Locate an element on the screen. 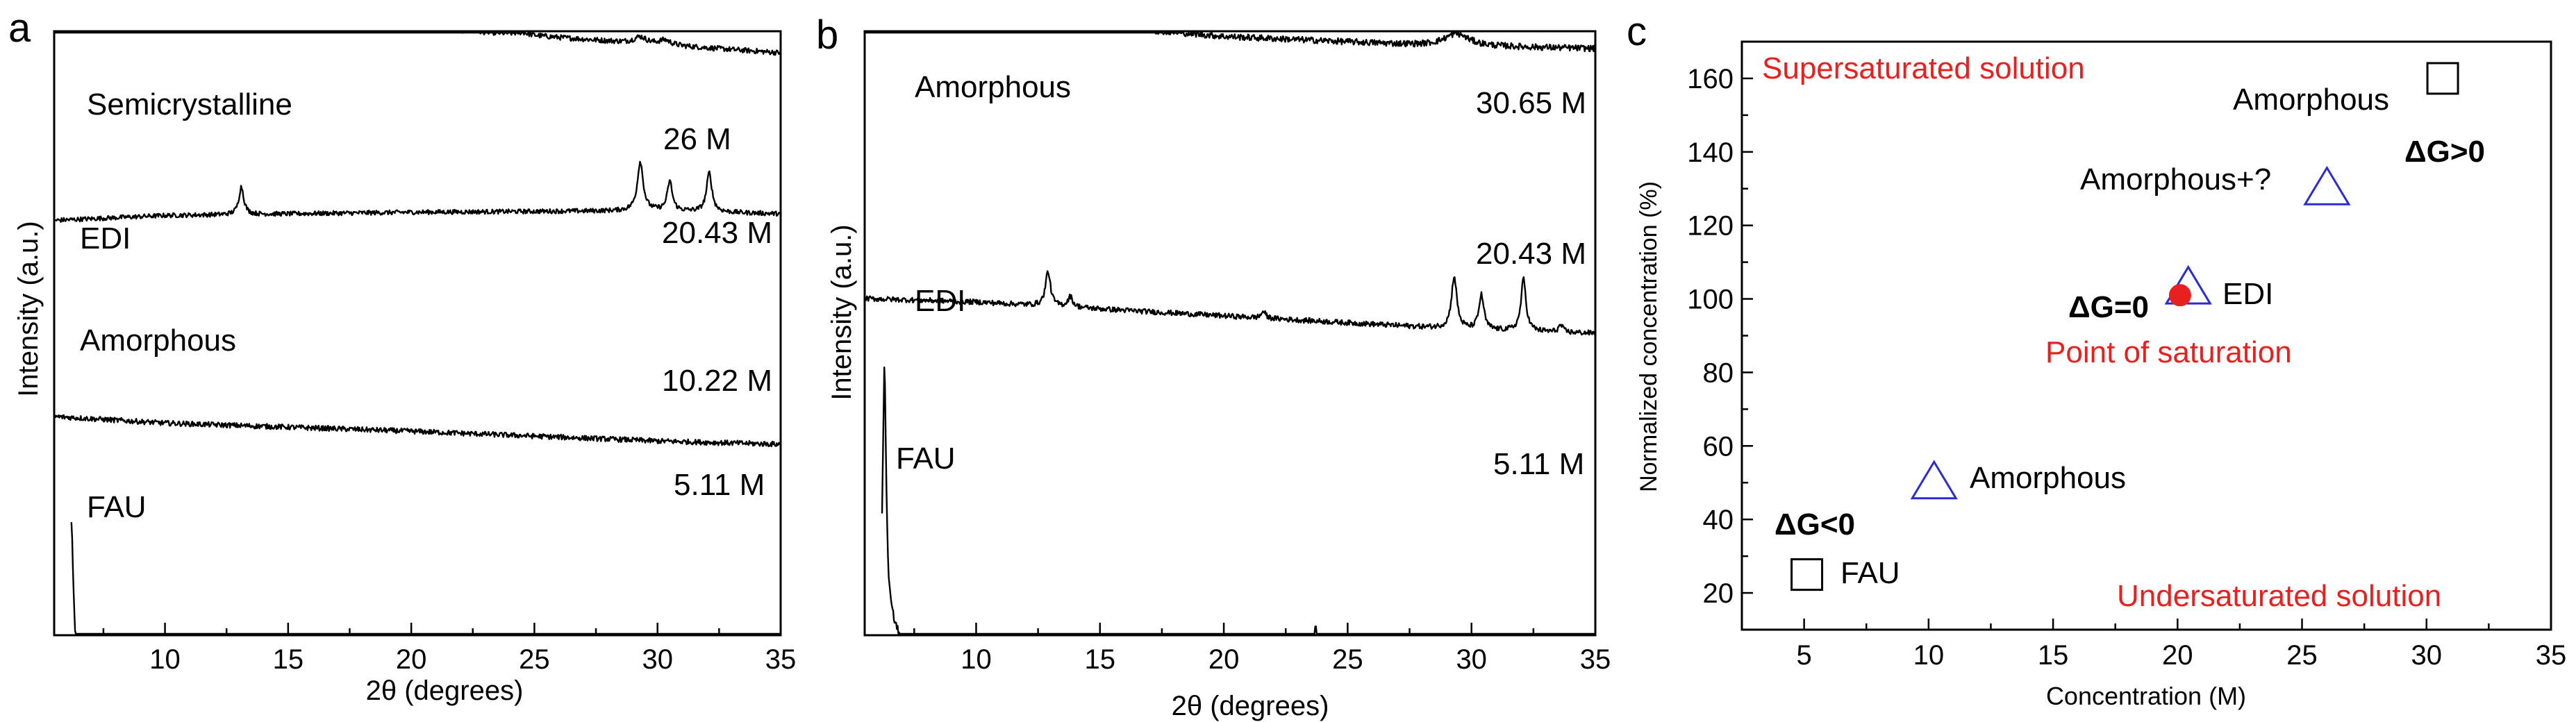 The height and width of the screenshot is (722, 2576). panel-b-conc-20: 20.43 M is located at coordinates (1531, 254).